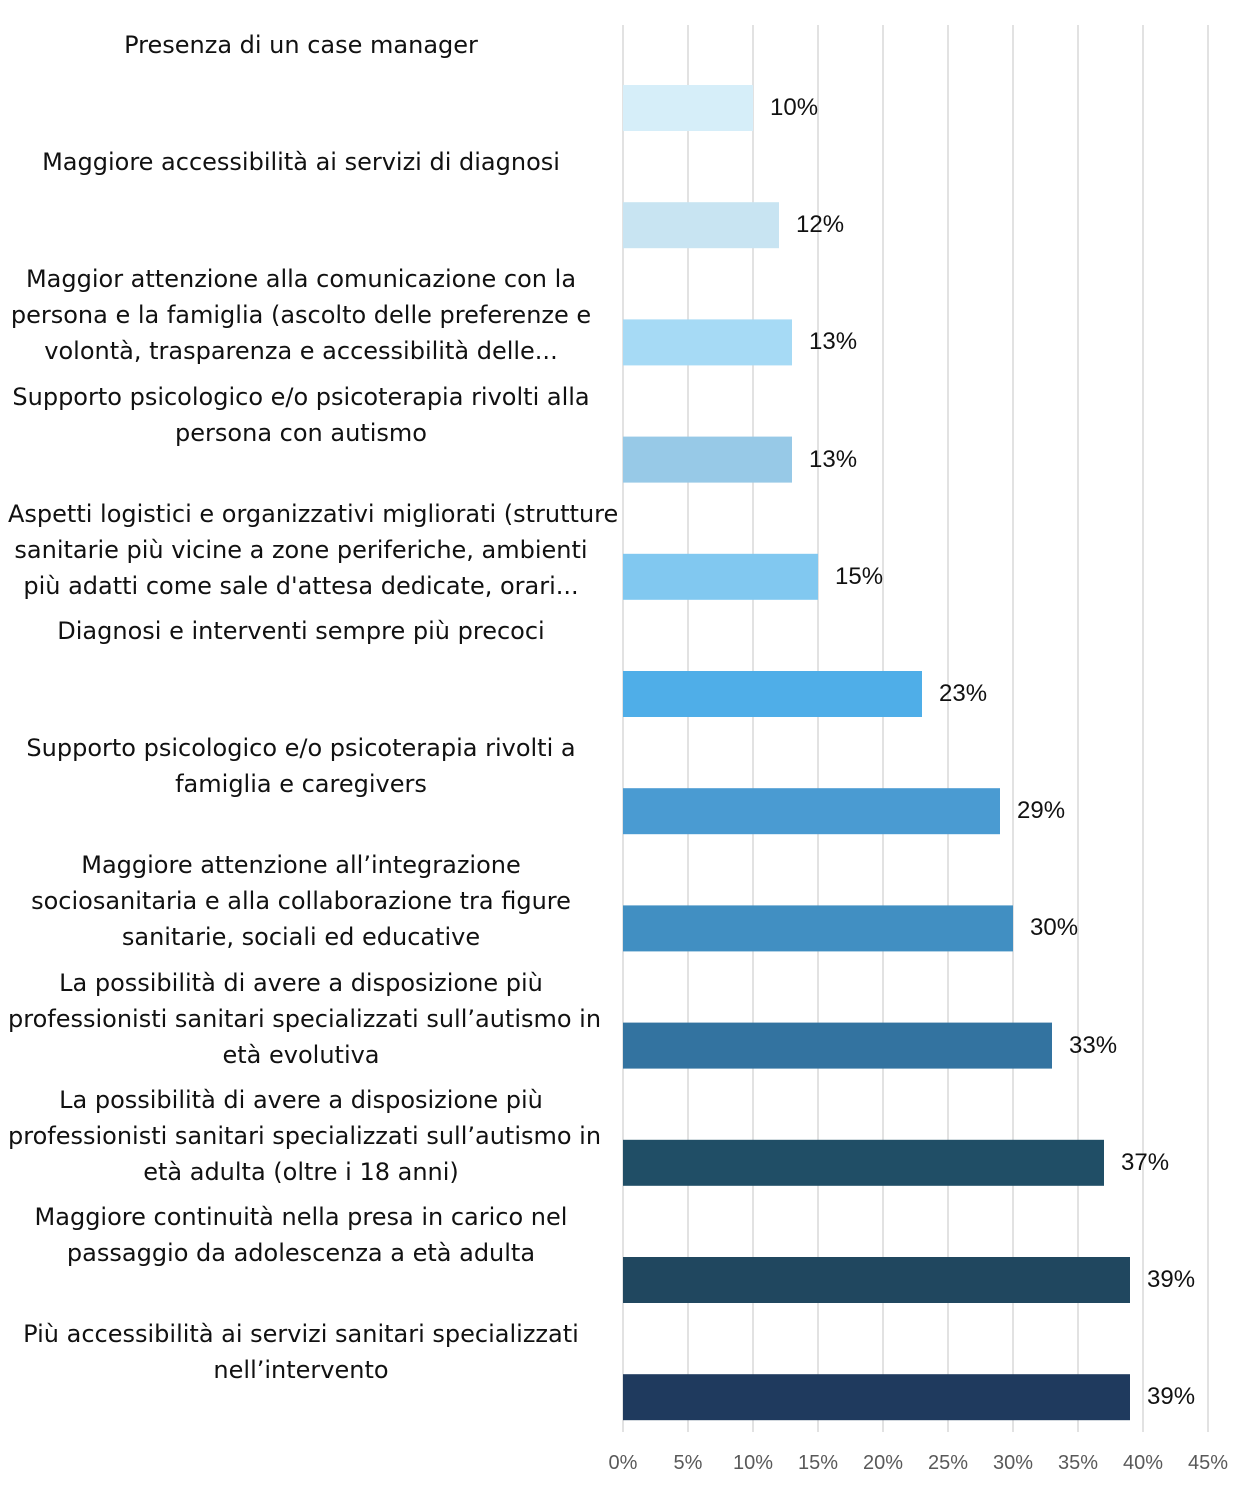 The image size is (1260, 1486). I want to click on category-label-line: sanitarie, sociali ed educative, so click(301, 937).